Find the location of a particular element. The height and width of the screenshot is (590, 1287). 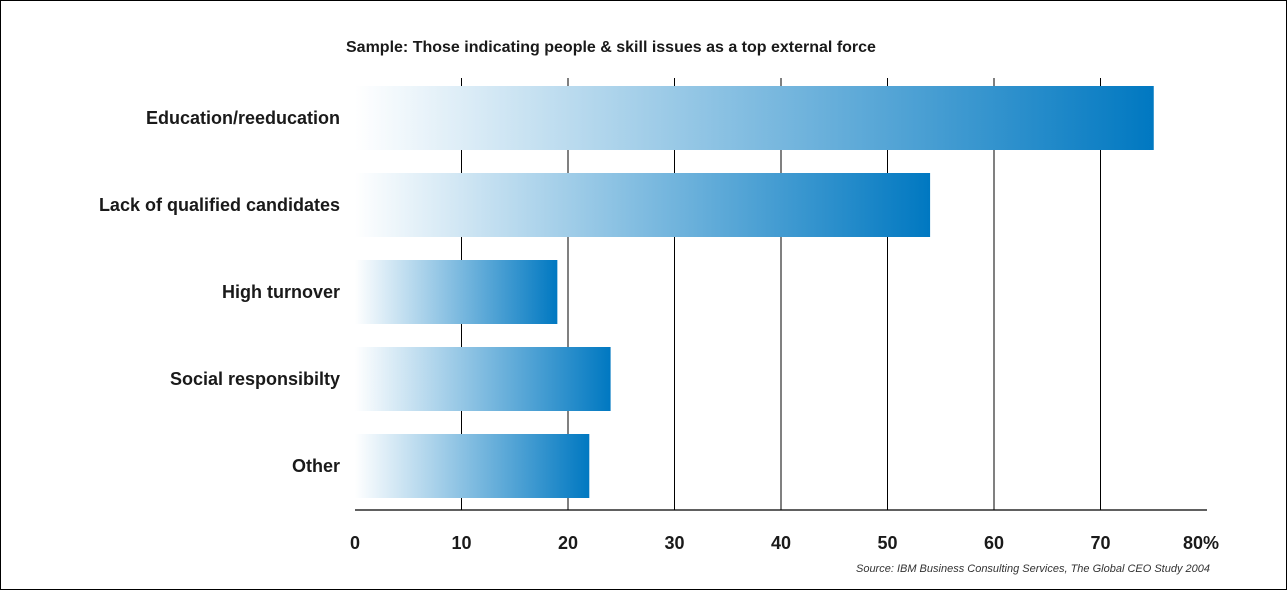

category-label: High turnover is located at coordinates (281, 292).